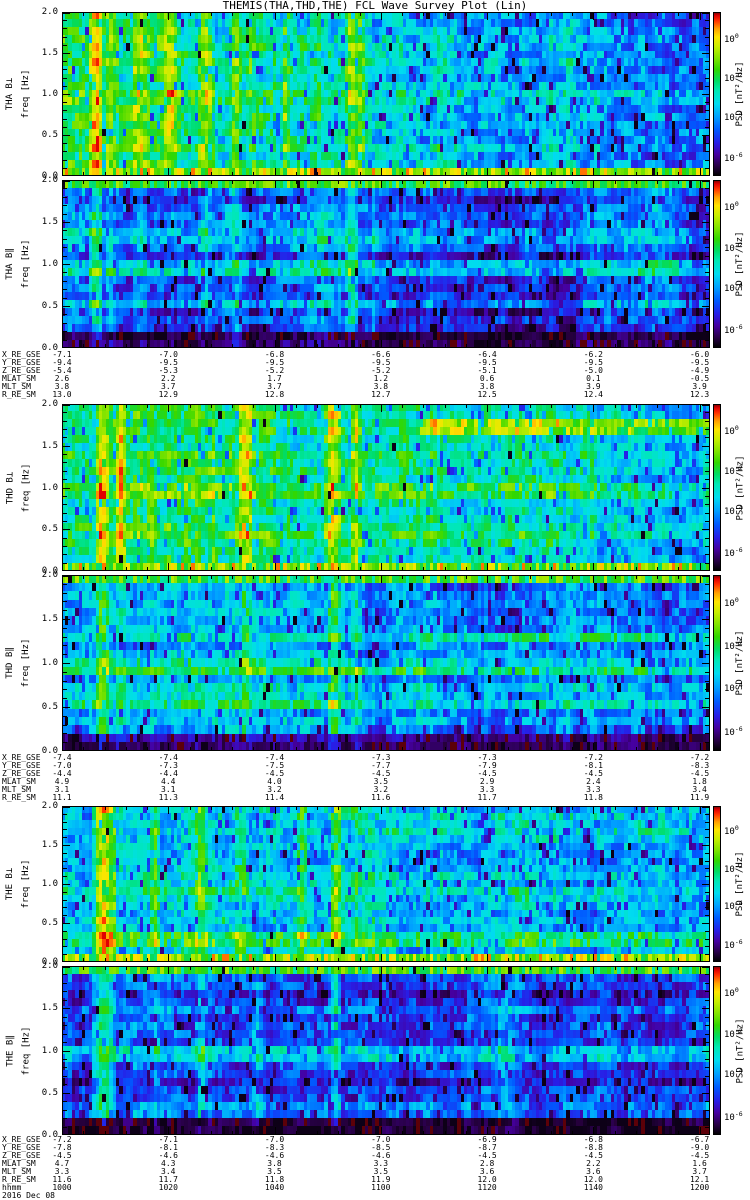 This screenshot has width=750, height=1200. What do you see at coordinates (487, 781) in the screenshot?
I see `ephemeris-value: 2.9` at bounding box center [487, 781].